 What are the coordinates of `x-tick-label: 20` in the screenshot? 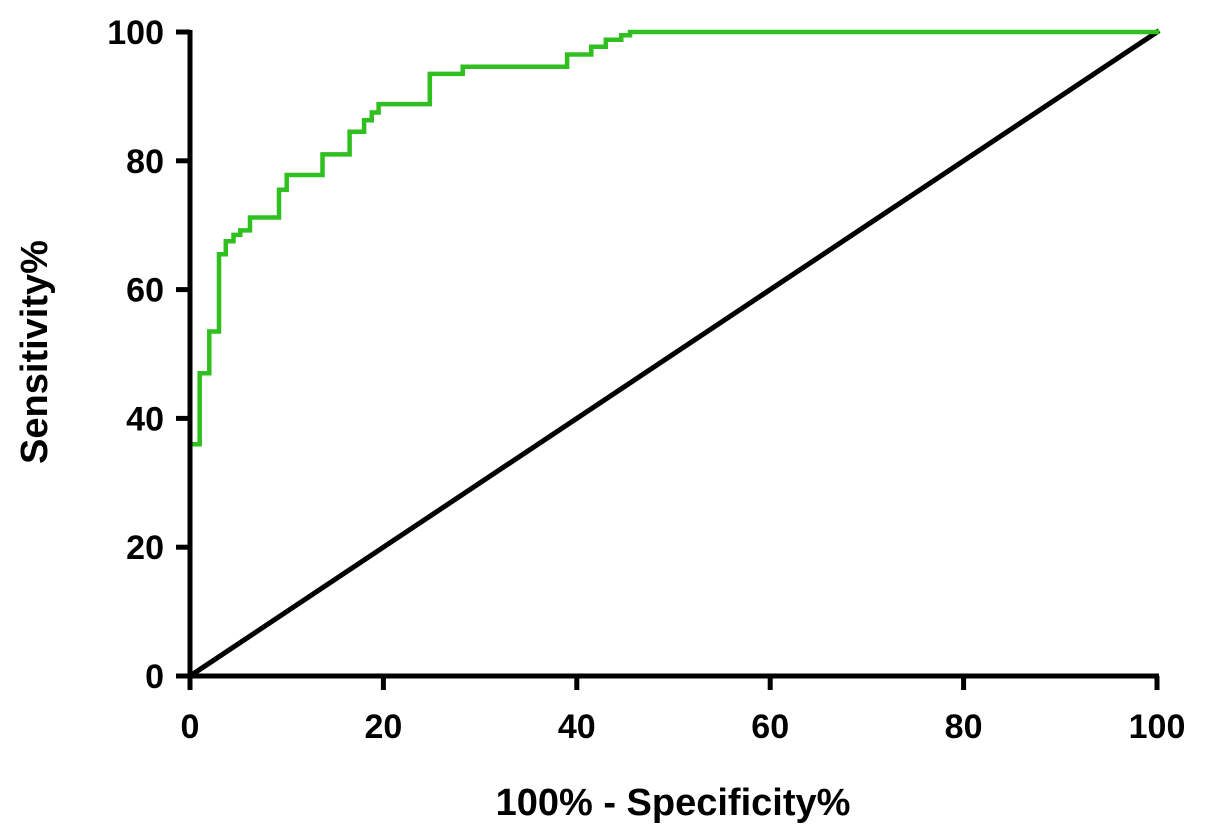 It's located at (383, 727).